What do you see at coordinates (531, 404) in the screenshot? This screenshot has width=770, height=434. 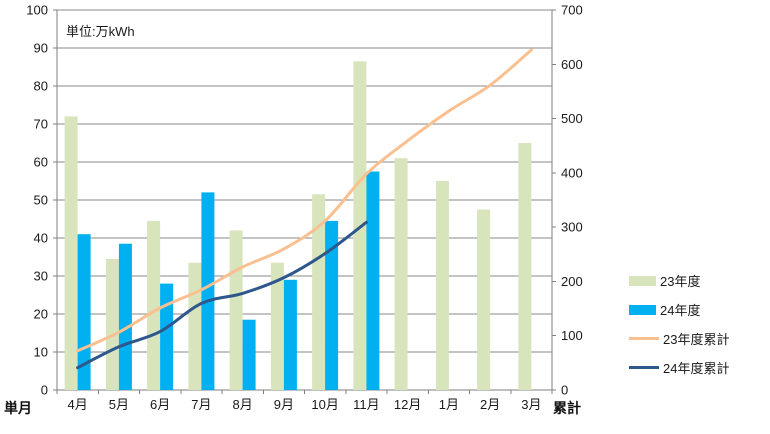 I see `tick-label: 3月` at bounding box center [531, 404].